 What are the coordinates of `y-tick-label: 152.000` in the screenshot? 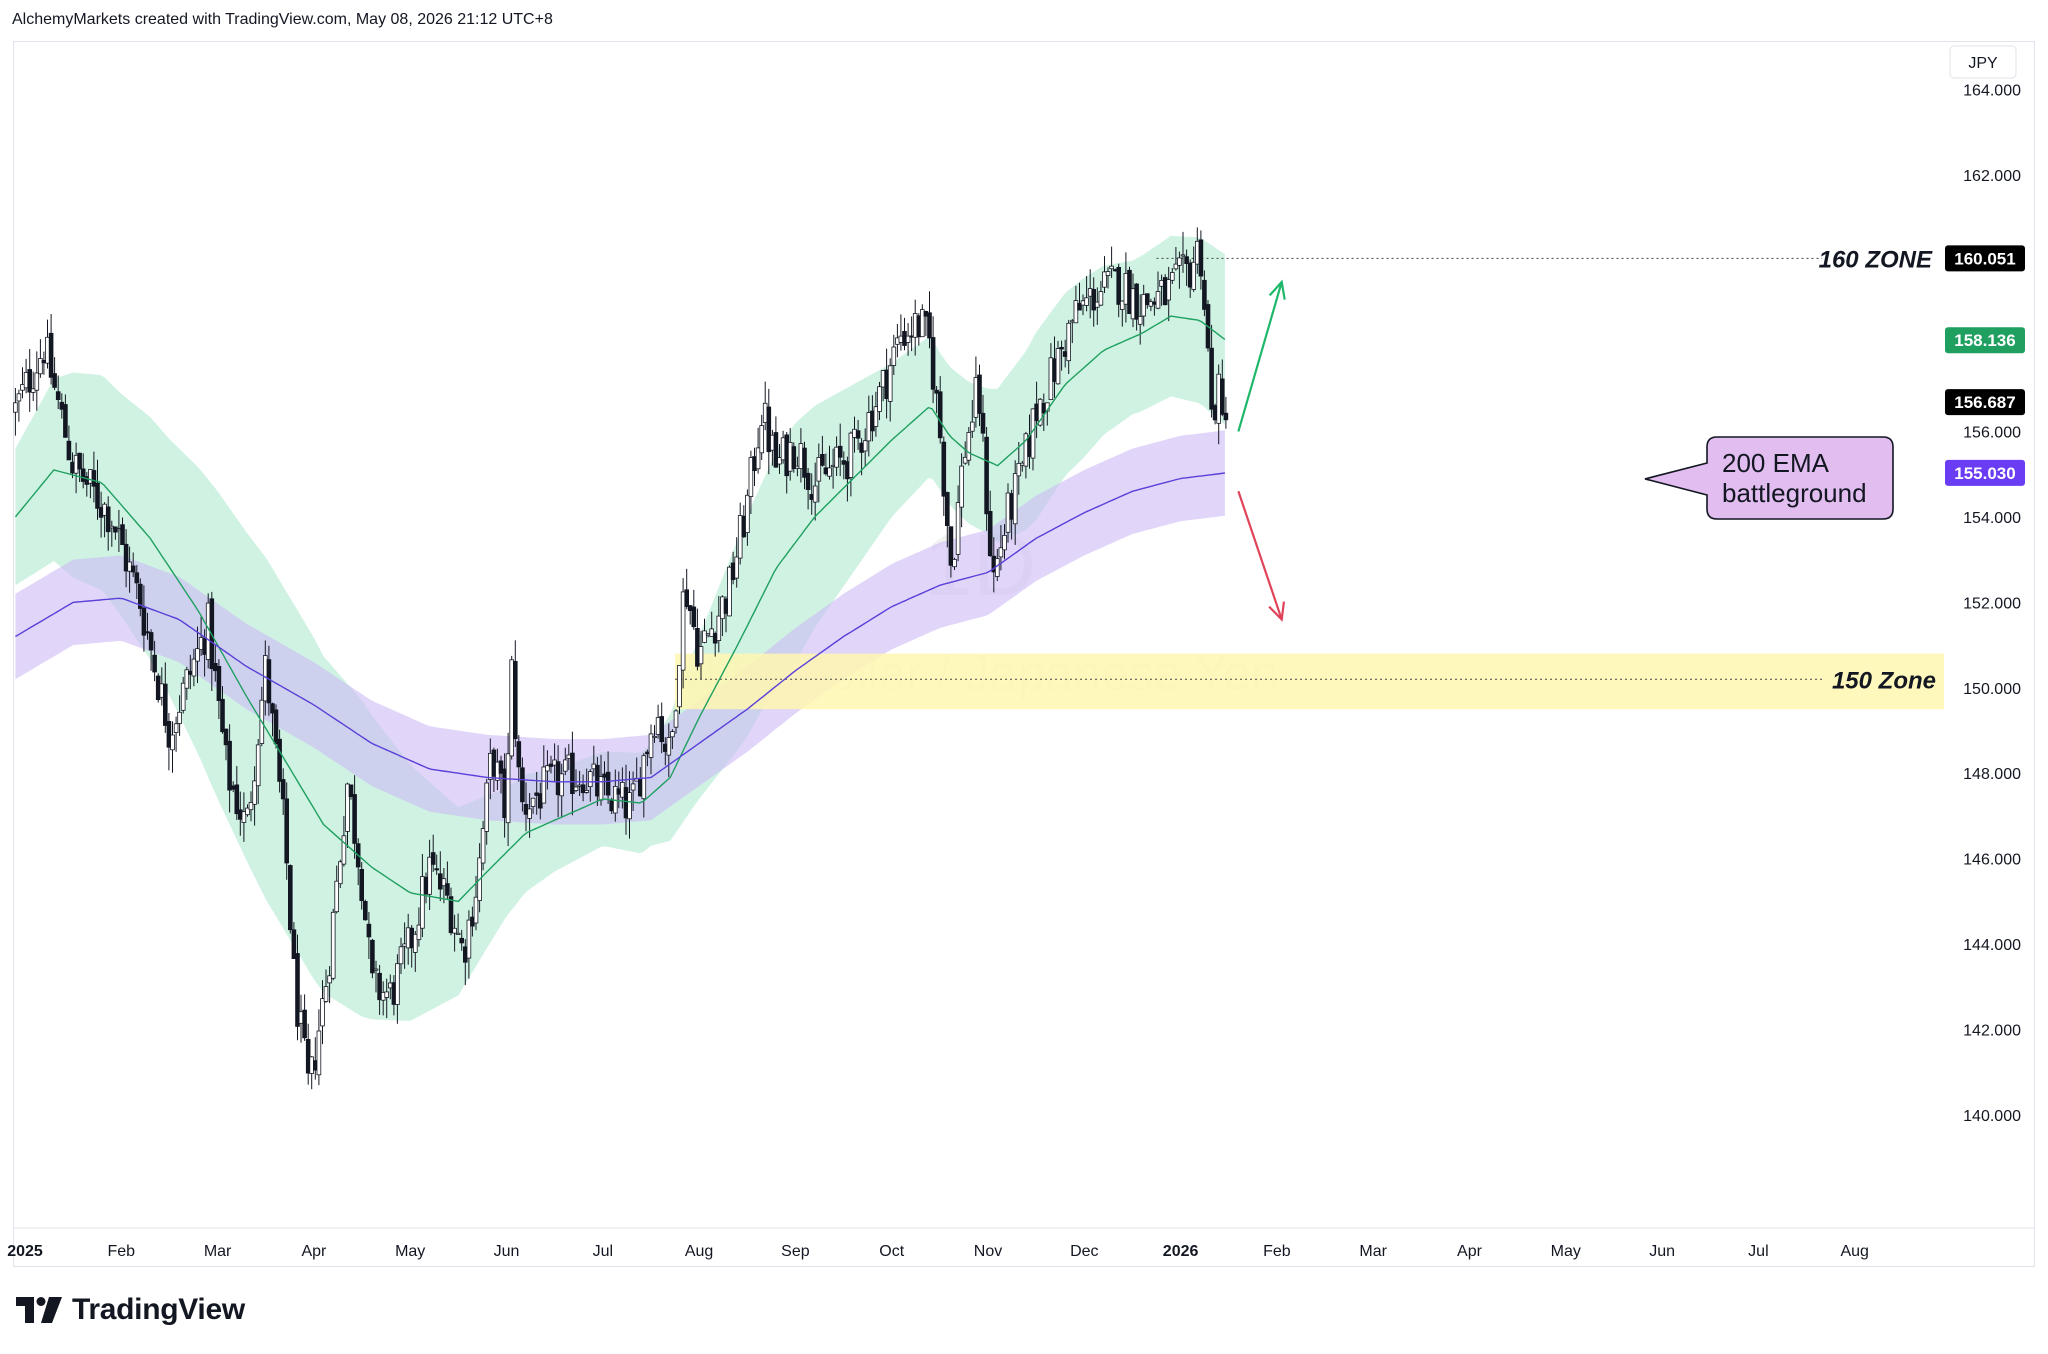 It's located at (1992, 603).